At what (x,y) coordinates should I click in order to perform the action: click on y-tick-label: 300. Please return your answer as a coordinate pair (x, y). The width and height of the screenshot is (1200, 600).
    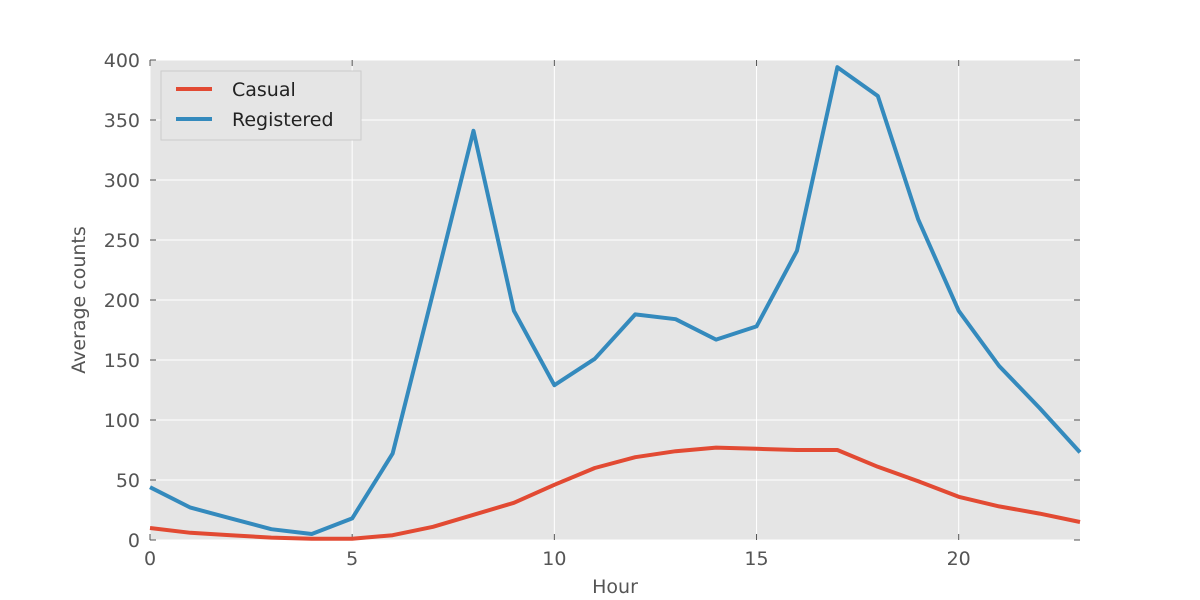
    Looking at the image, I should click on (122, 181).